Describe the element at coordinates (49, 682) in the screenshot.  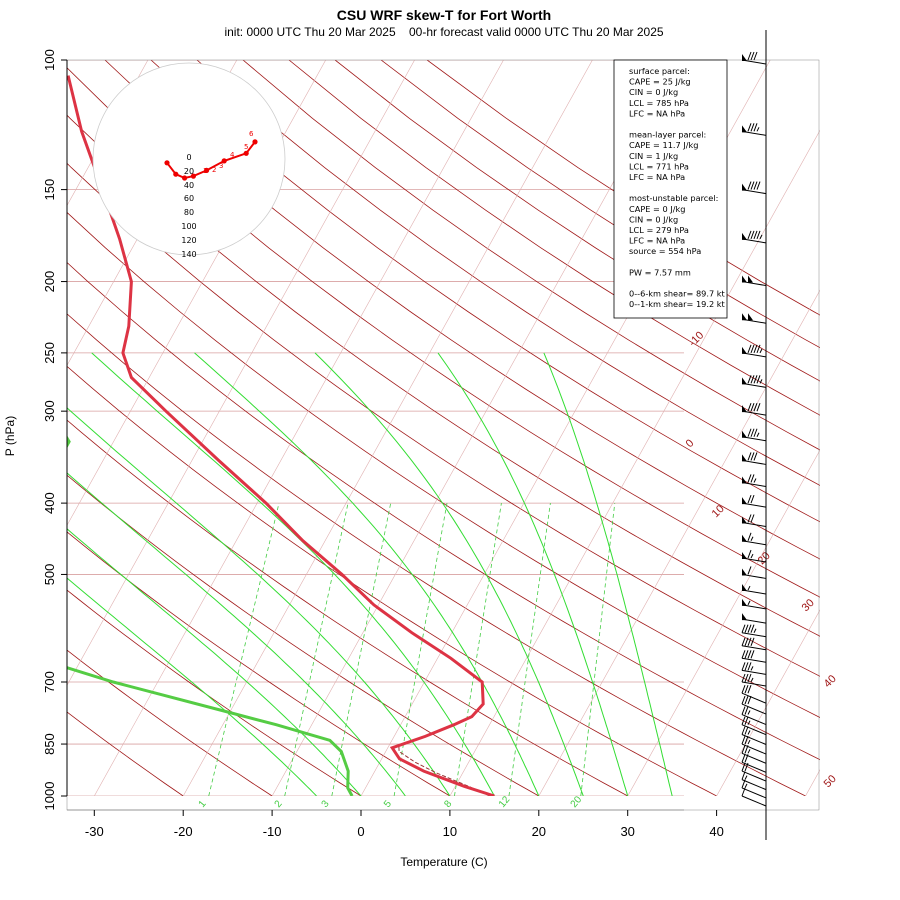
I see `y-tick-label: 700` at that location.